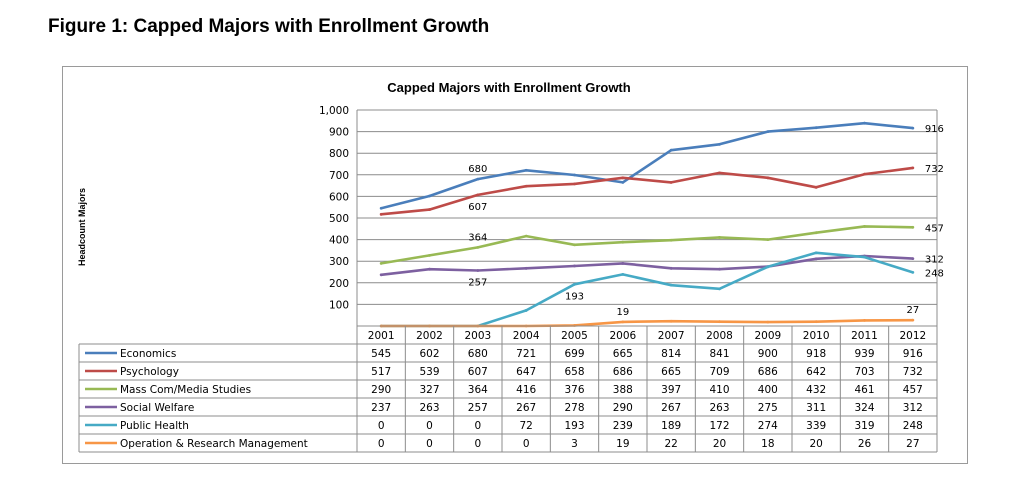 The width and height of the screenshot is (1024, 483). Describe the element at coordinates (934, 169) in the screenshot. I see `data-label: 732` at that location.